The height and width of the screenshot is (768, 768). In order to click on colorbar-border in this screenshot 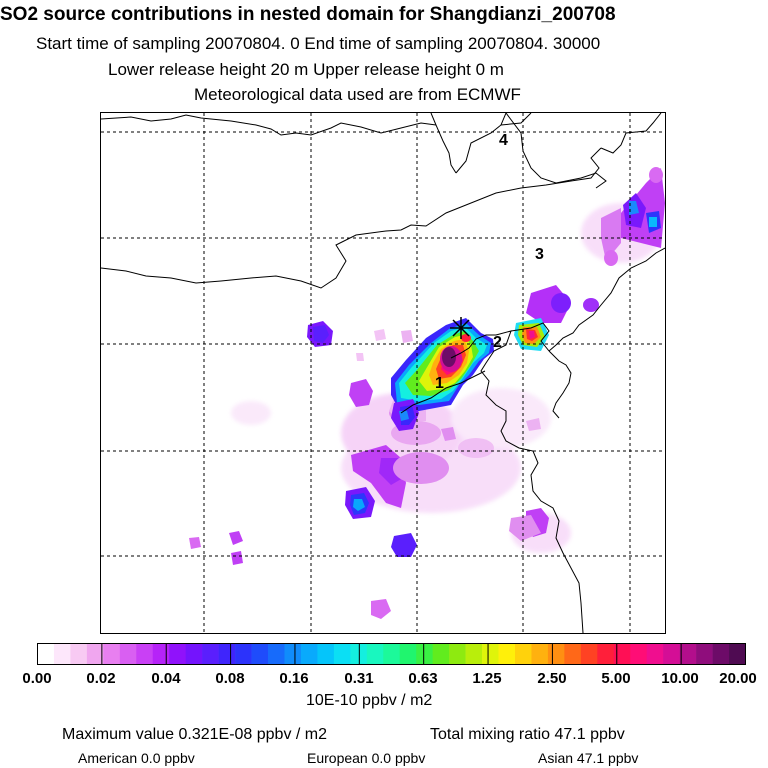, I will do `click(391, 654)`.